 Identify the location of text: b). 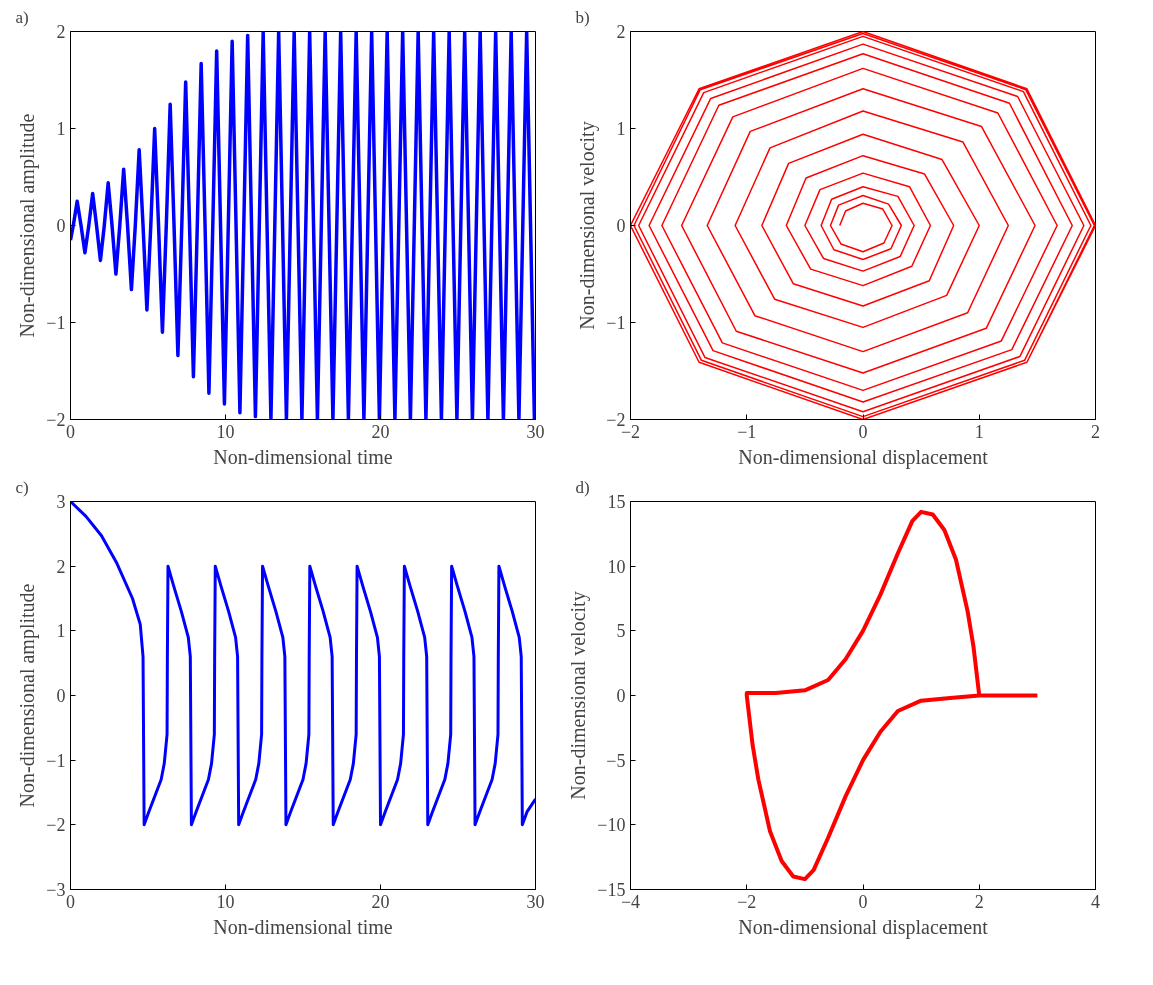
(582, 17).